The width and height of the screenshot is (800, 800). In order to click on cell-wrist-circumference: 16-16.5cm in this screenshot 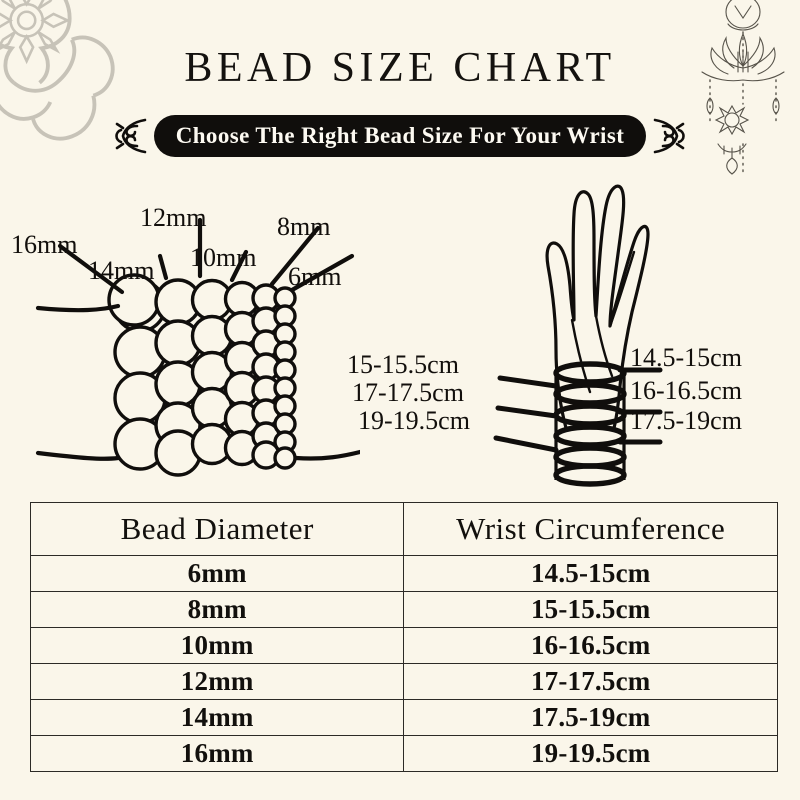, I will do `click(590, 645)`.